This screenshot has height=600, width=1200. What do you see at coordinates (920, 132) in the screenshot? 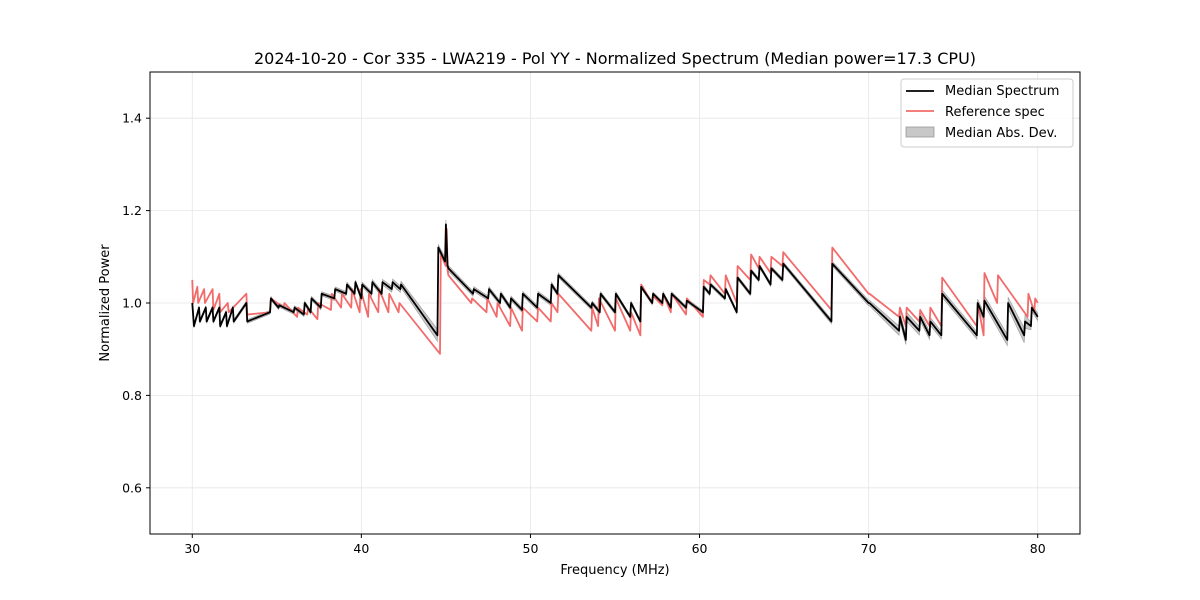
I see `legend-mad-swatch` at bounding box center [920, 132].